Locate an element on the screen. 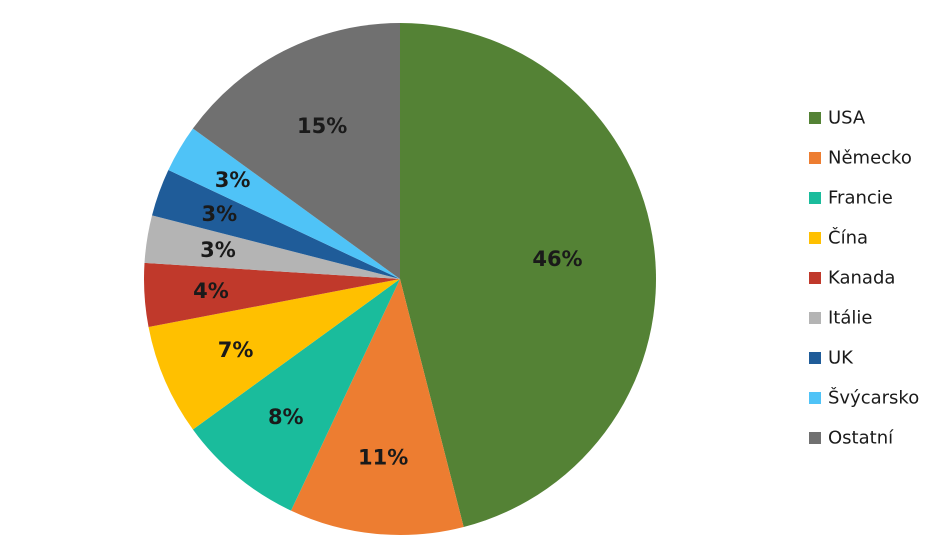 The image size is (945, 557). legend-label-cina: Čína is located at coordinates (848, 238).